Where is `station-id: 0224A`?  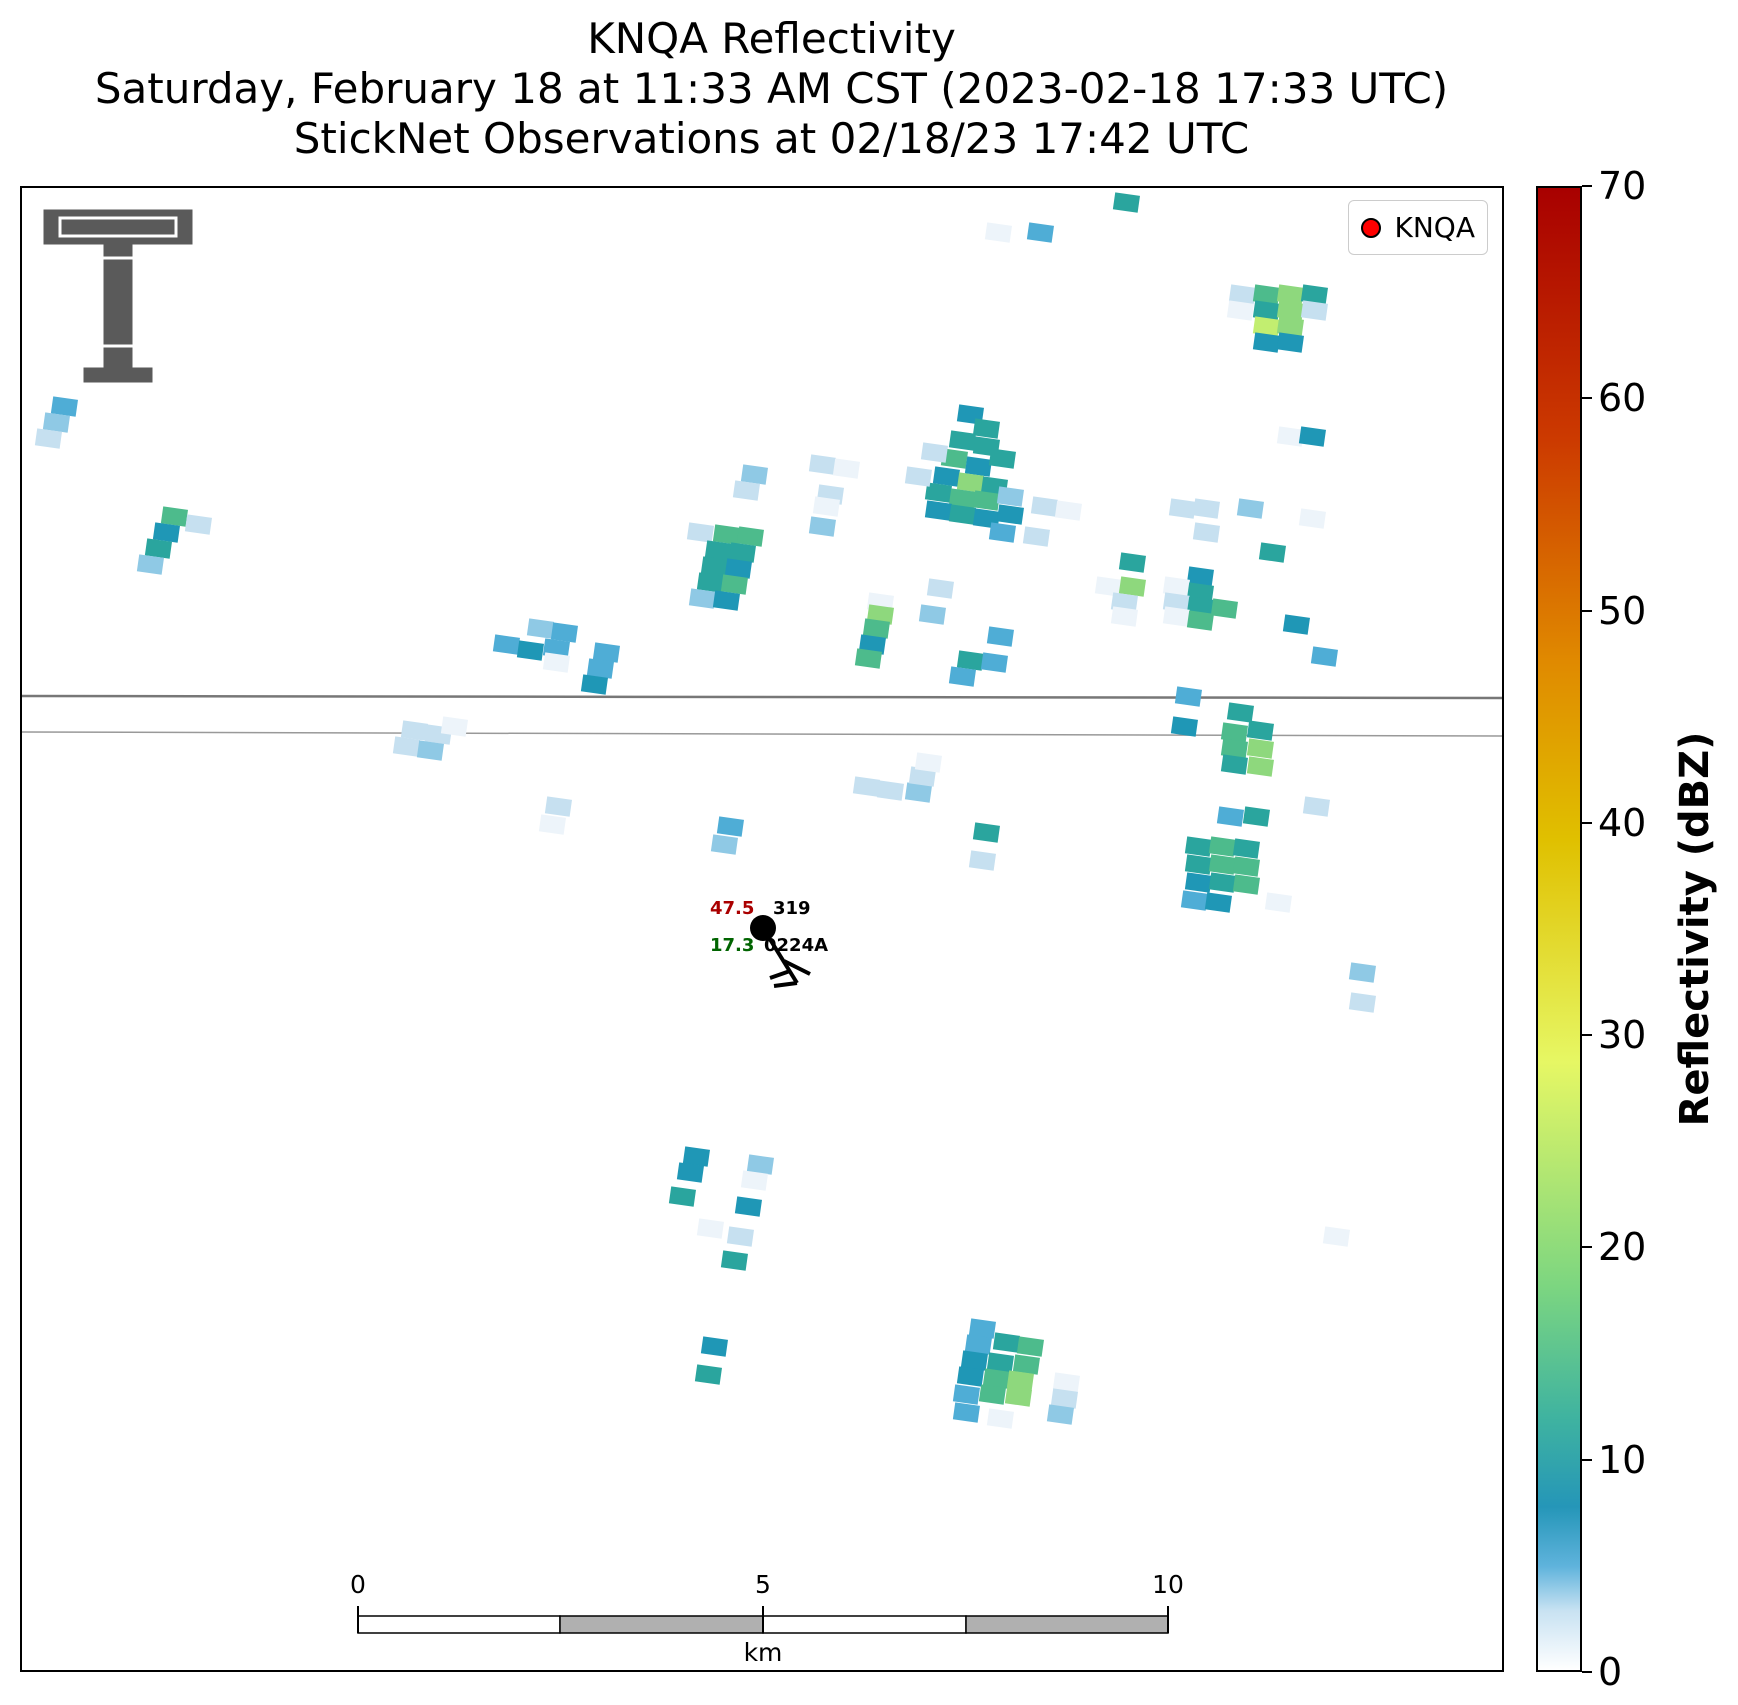 station-id: 0224A is located at coordinates (796, 945).